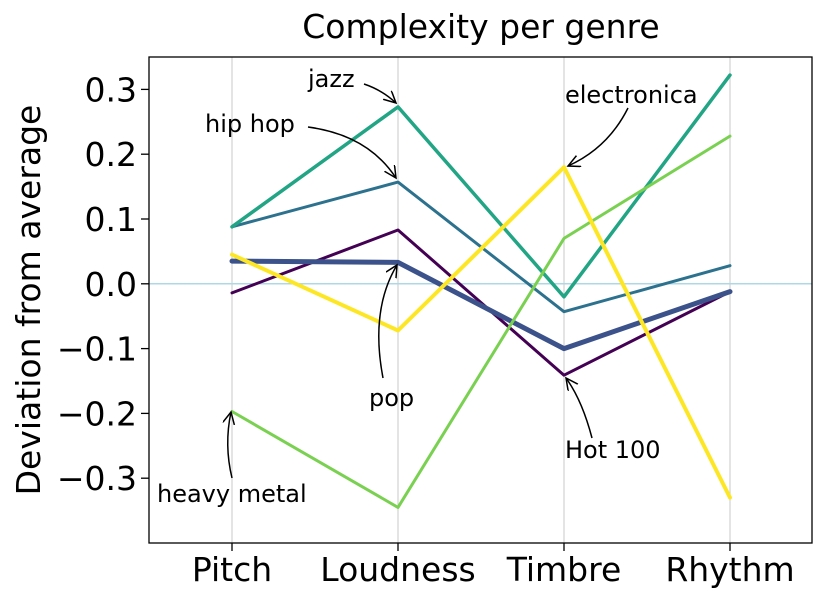  I want to click on y-tick-label: 0.0, so click(111, 284).